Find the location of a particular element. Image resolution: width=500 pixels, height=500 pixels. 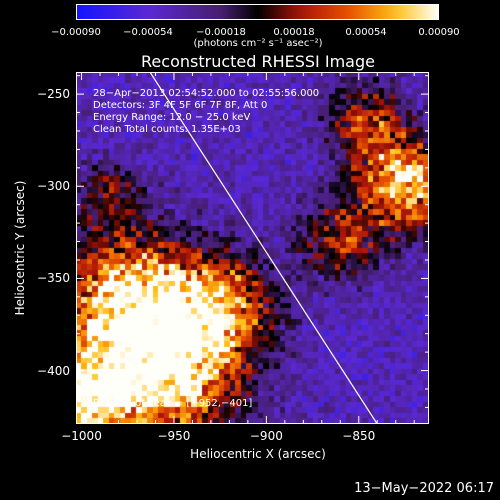

x-tick-label: −950 is located at coordinates (174, 436).